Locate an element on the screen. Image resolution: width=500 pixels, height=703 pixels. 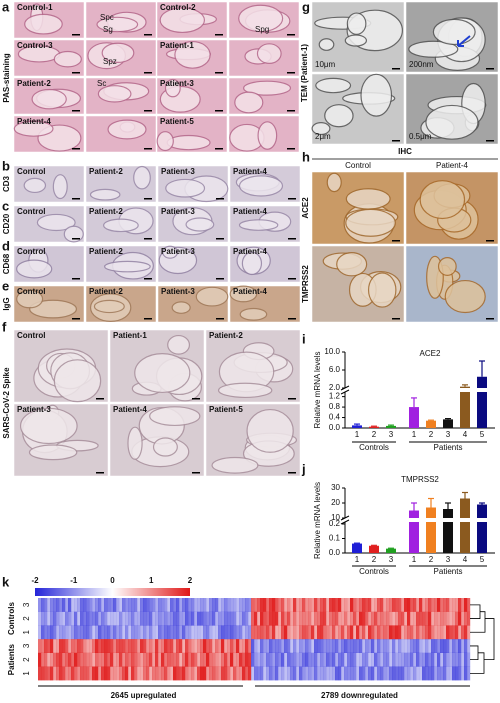
row-label: 2 is located at coordinates (26, 618).